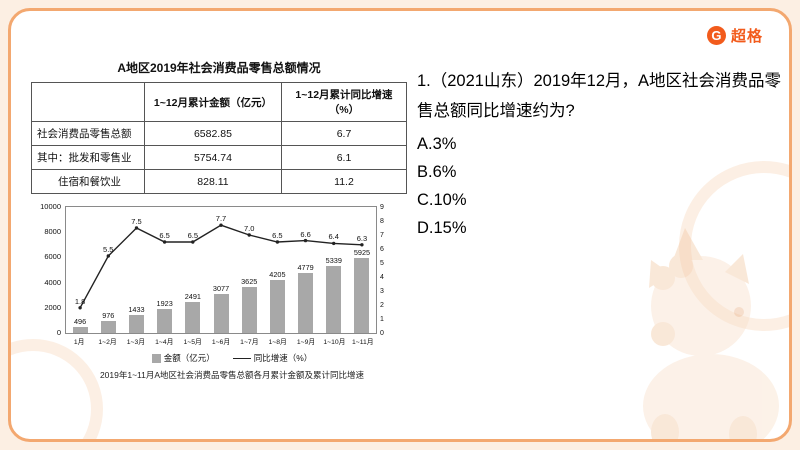 The width and height of the screenshot is (800, 450). What do you see at coordinates (344, 181) in the screenshot?
I see `table-cell: 11.2` at bounding box center [344, 181].